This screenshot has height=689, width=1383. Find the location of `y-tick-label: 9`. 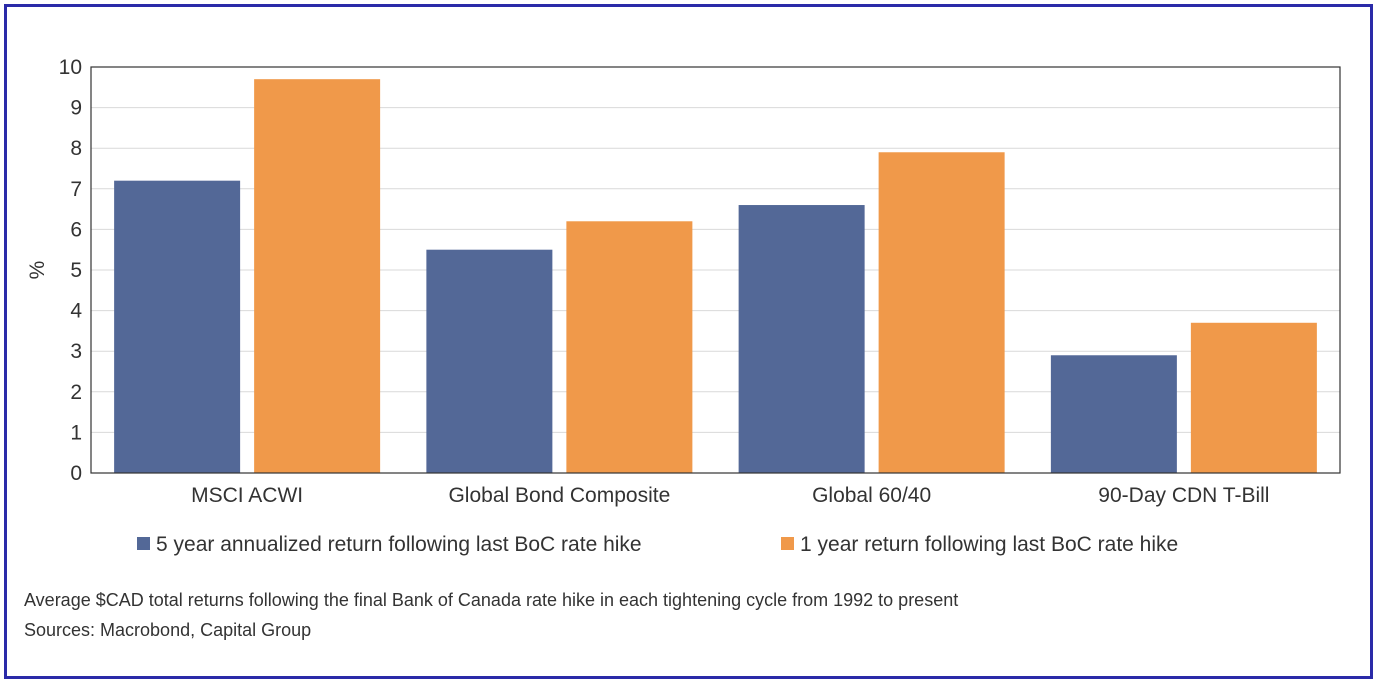

y-tick-label: 9 is located at coordinates (76, 108).